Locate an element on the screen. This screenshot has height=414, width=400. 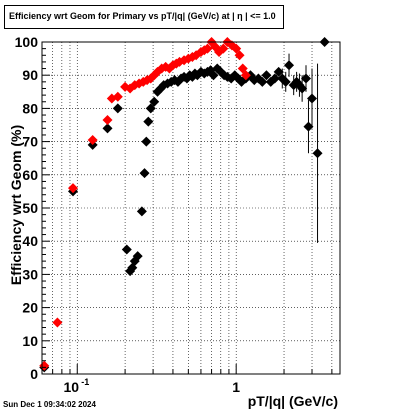
timestamp: Sun Dec 1 09:34:02 2024 is located at coordinates (49, 404).